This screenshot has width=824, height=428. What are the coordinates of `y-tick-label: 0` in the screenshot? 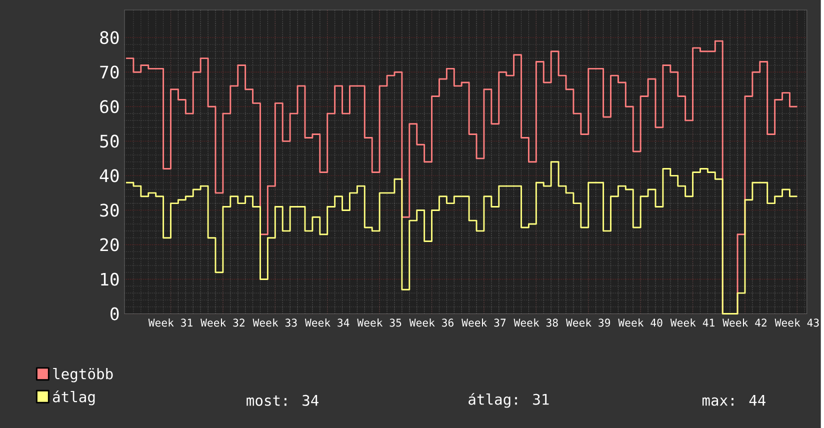 It's located at (114, 313).